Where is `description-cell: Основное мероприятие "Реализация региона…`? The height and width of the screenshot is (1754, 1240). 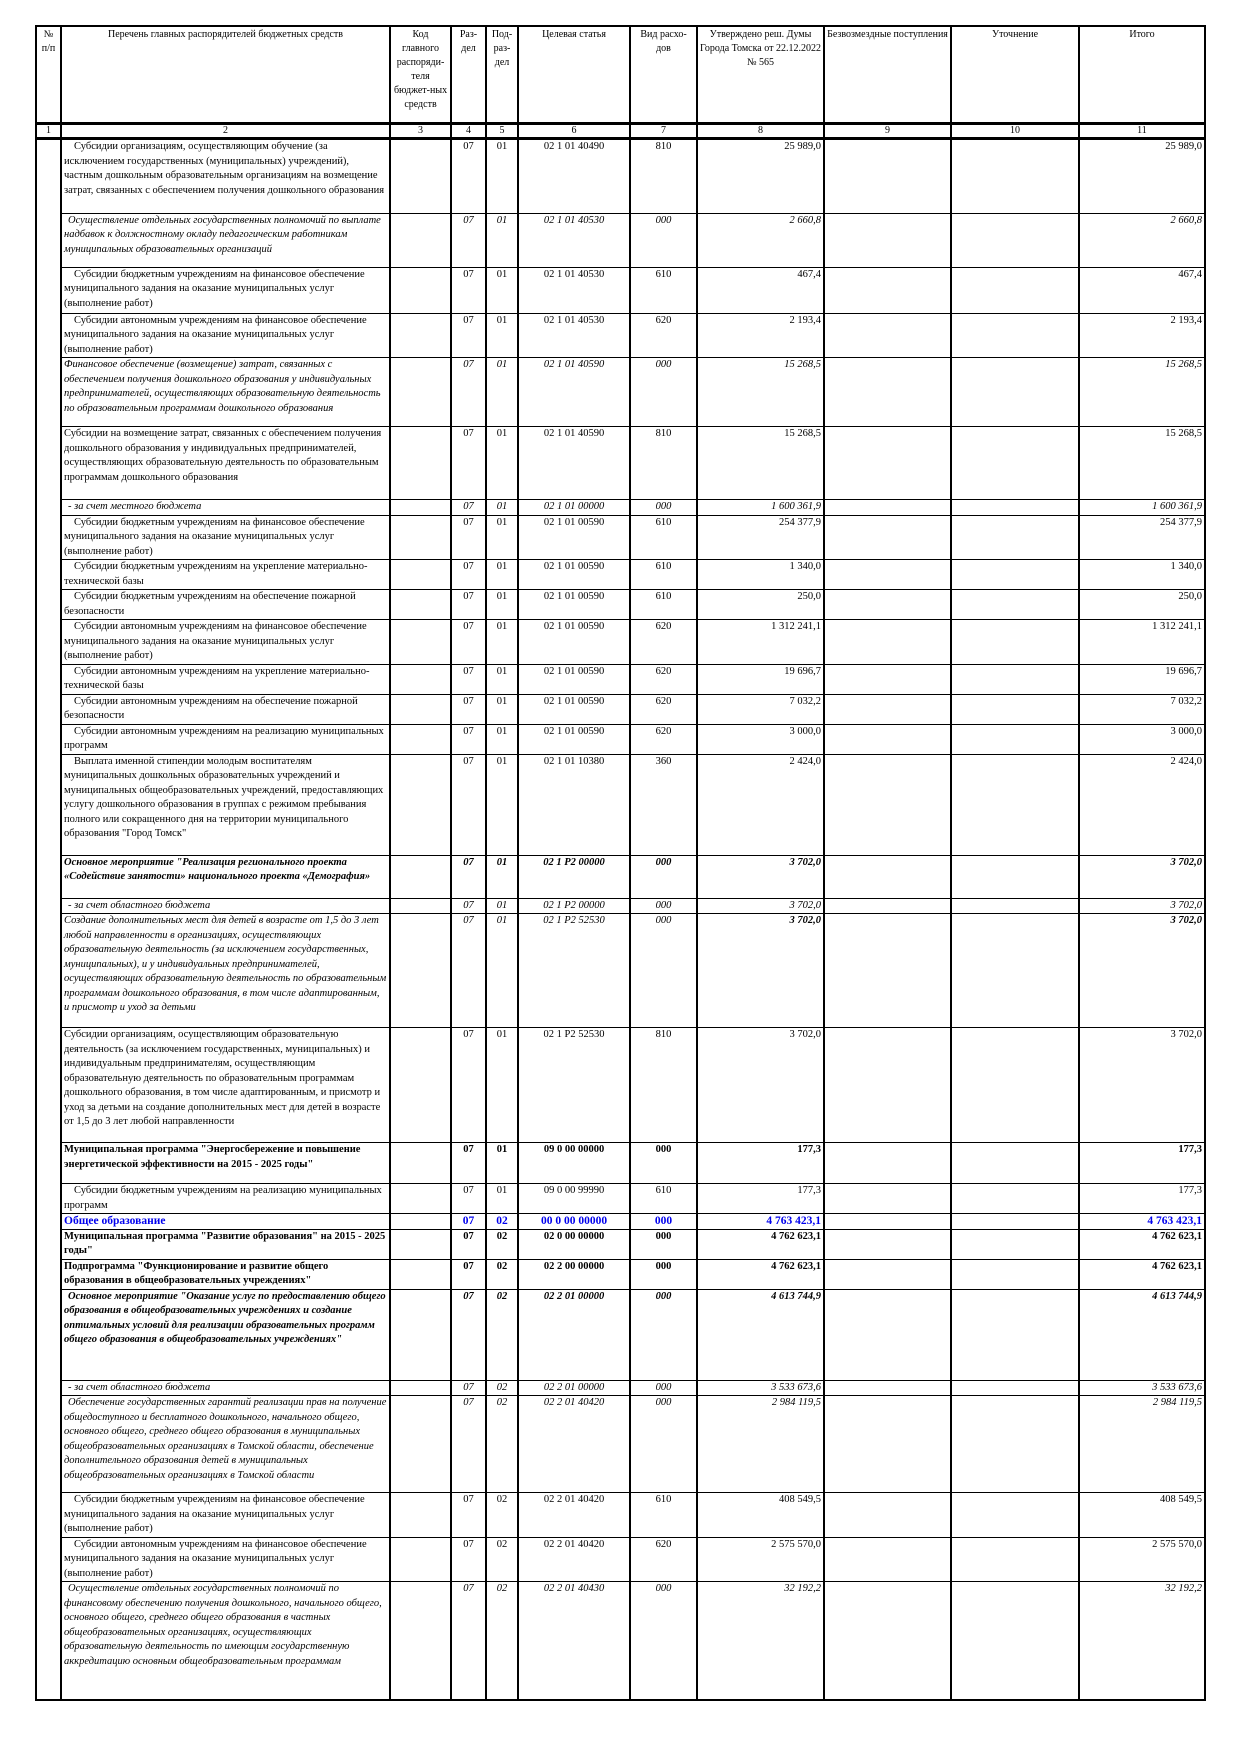
description-cell: Основное мероприятие "Реализация региона… is located at coordinates (225, 876).